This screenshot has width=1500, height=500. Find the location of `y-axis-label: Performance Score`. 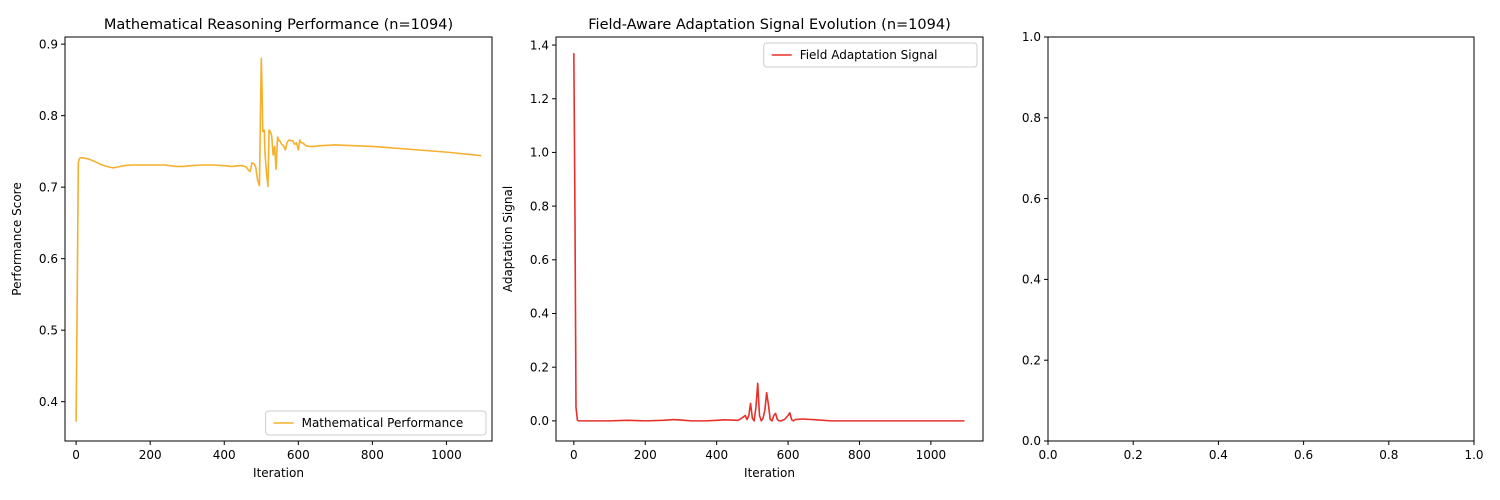

y-axis-label: Performance Score is located at coordinates (17, 238).